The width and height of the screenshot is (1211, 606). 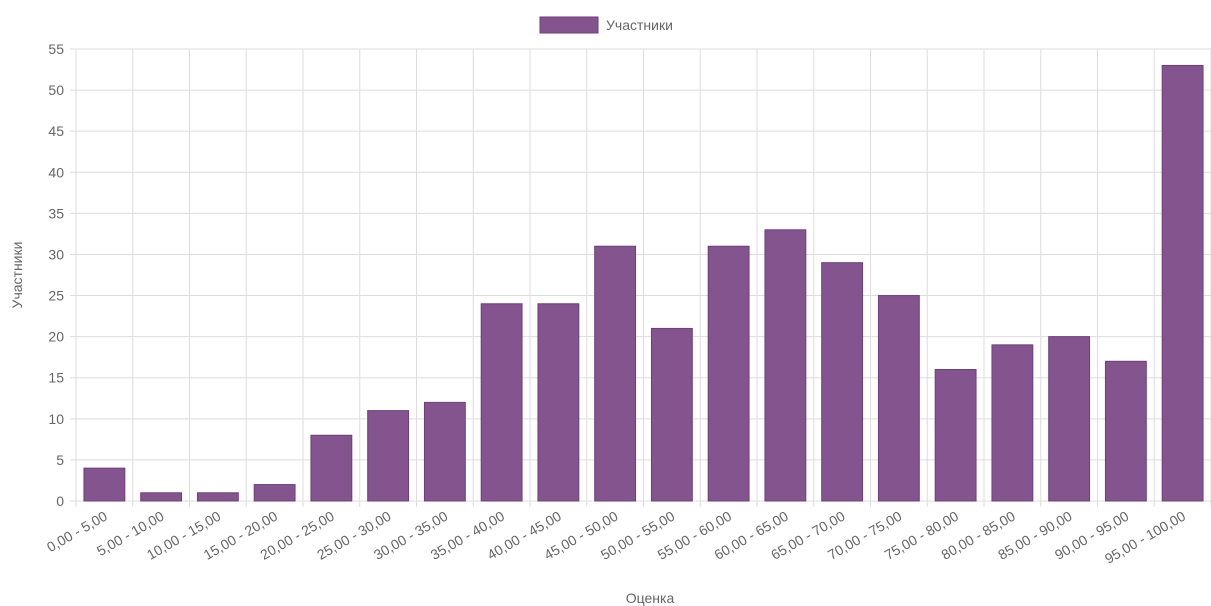 What do you see at coordinates (56, 337) in the screenshot?
I see `y-tick-label: 20` at bounding box center [56, 337].